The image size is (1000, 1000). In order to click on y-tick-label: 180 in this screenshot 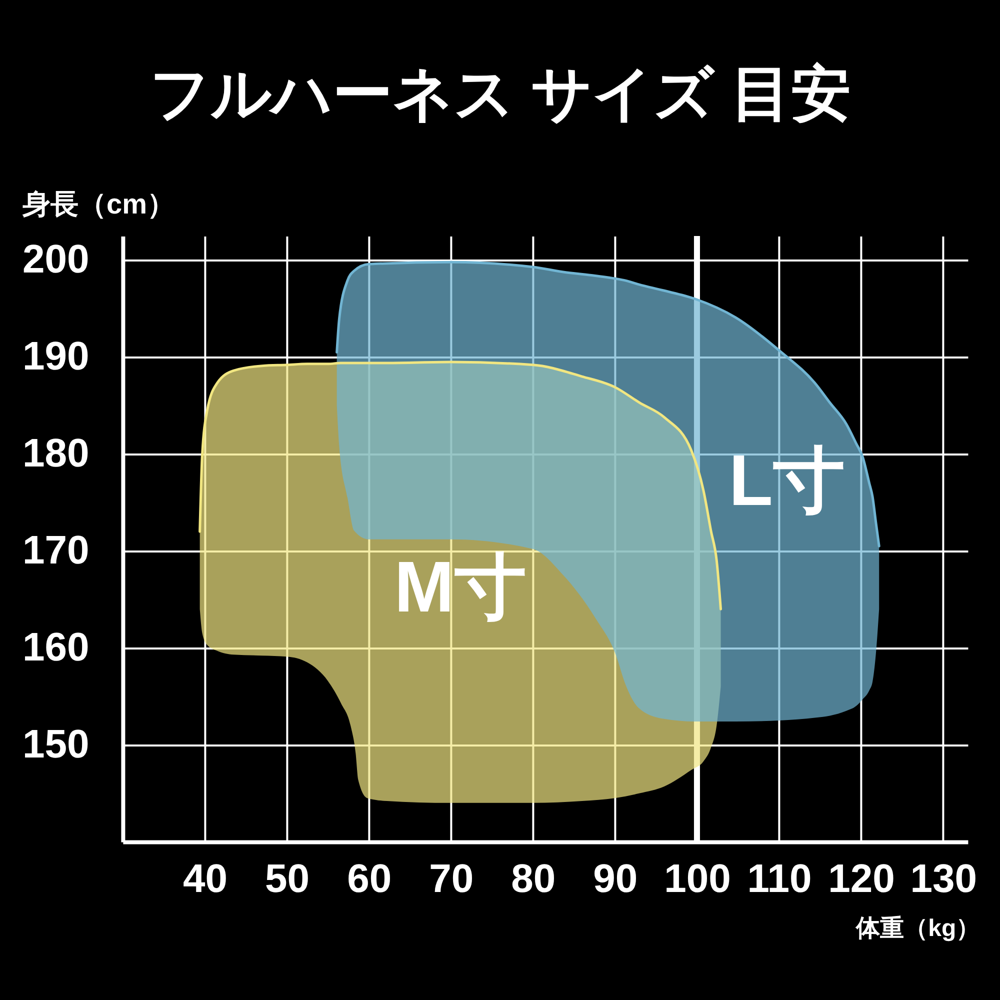, I will do `click(56, 454)`.